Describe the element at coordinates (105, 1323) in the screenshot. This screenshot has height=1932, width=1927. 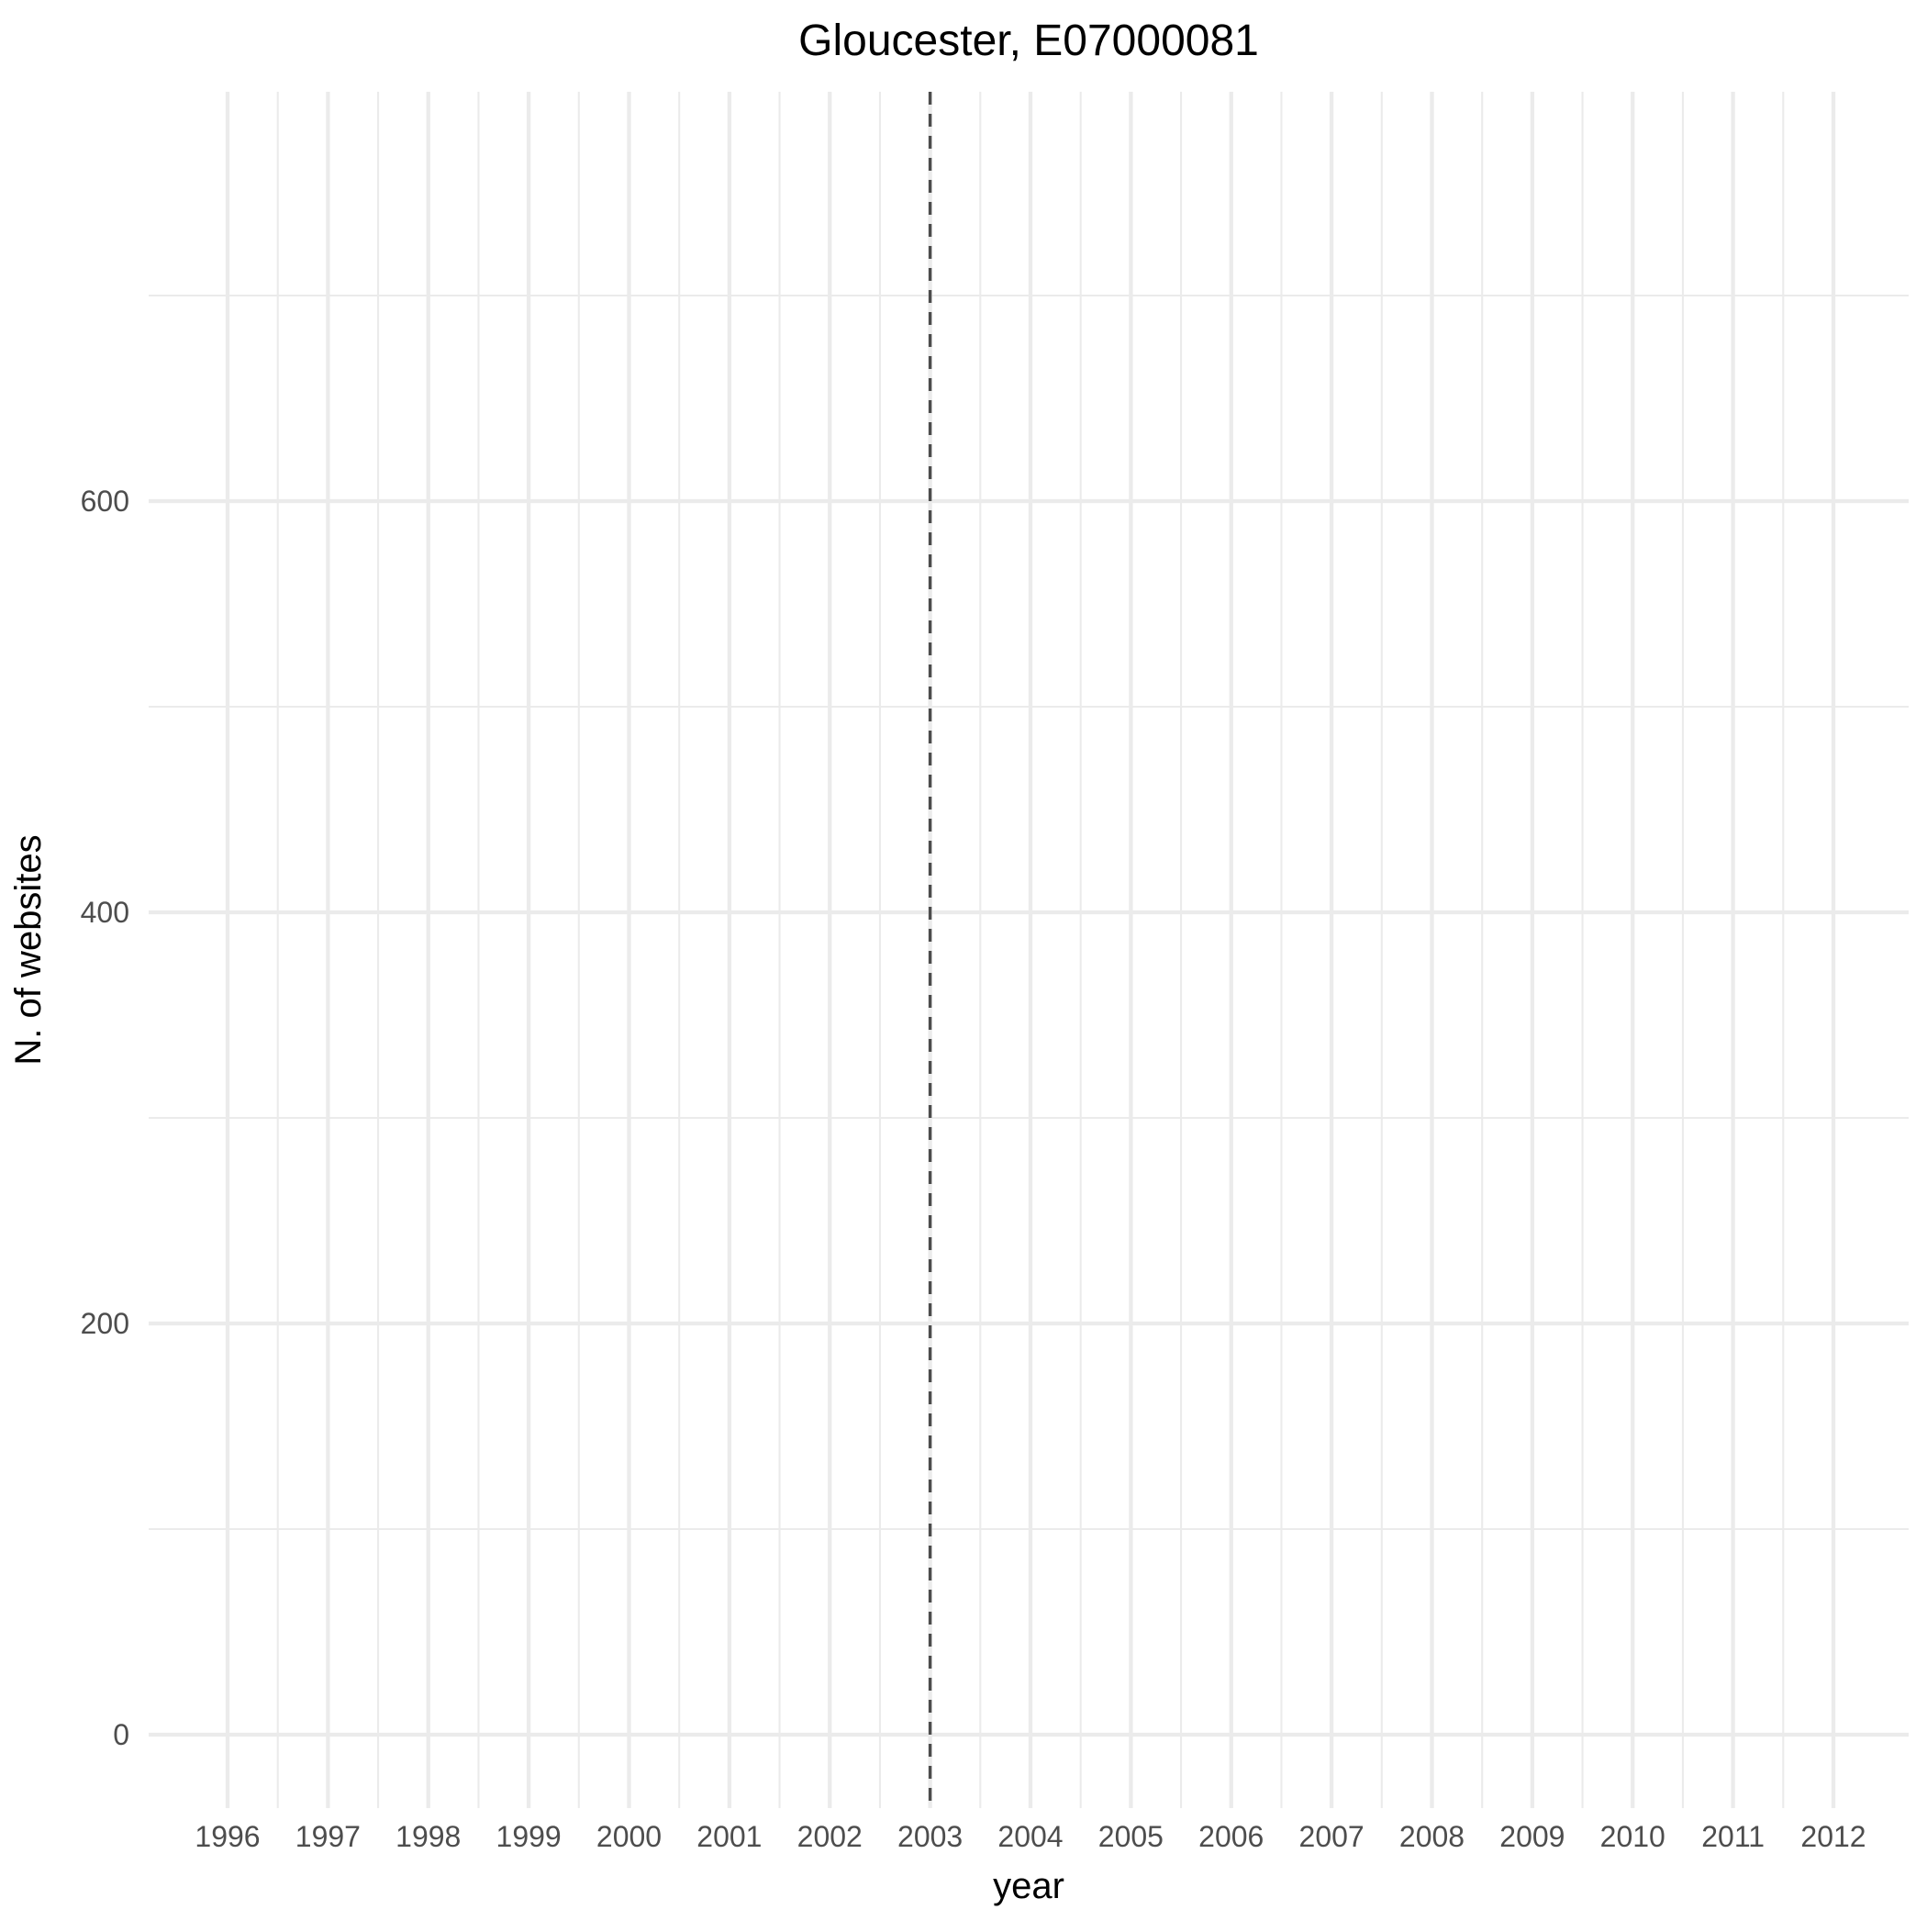
I see `y-tick-label: 200` at that location.